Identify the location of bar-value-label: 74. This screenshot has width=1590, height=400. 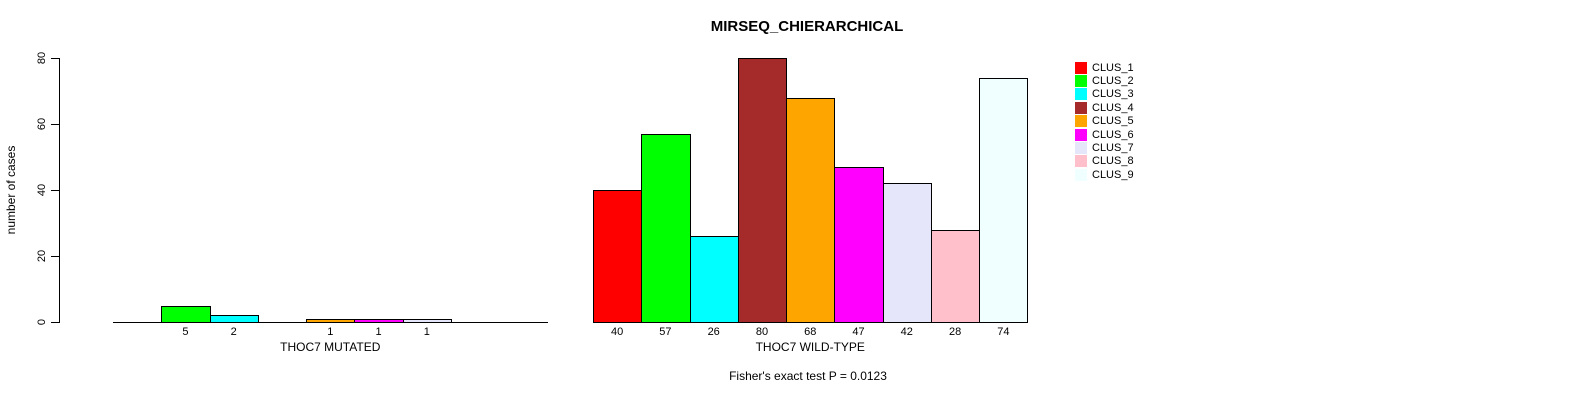
(1003, 332).